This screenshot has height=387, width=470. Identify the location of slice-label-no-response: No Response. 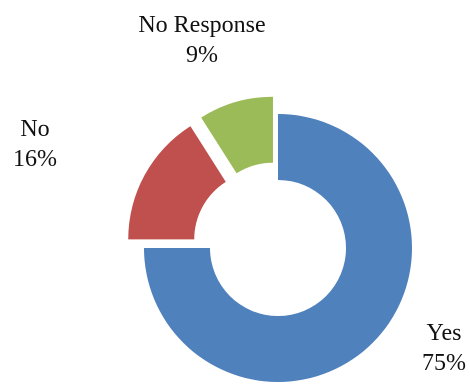
(201, 25).